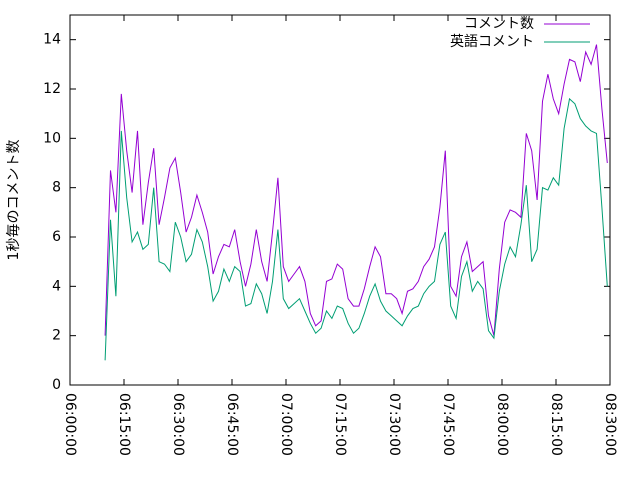 The height and width of the screenshot is (480, 640). I want to click on x-tick-label: 08:15:00, so click(556, 424).